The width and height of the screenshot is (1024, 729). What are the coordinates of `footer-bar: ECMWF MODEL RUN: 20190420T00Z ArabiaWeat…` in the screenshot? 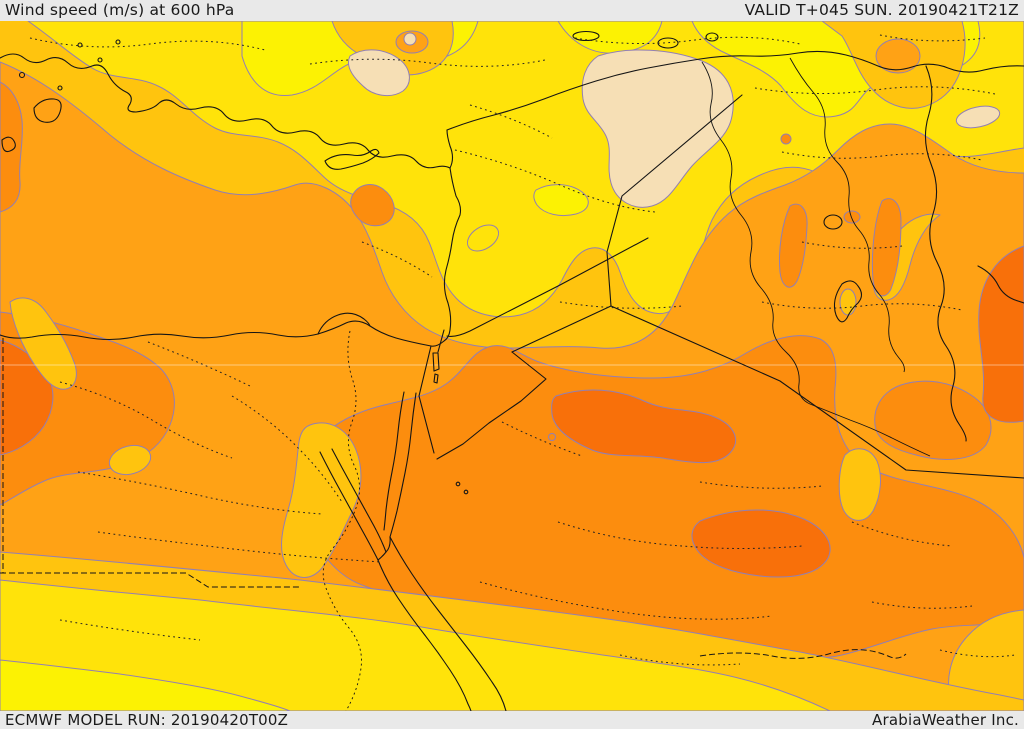 It's located at (512, 720).